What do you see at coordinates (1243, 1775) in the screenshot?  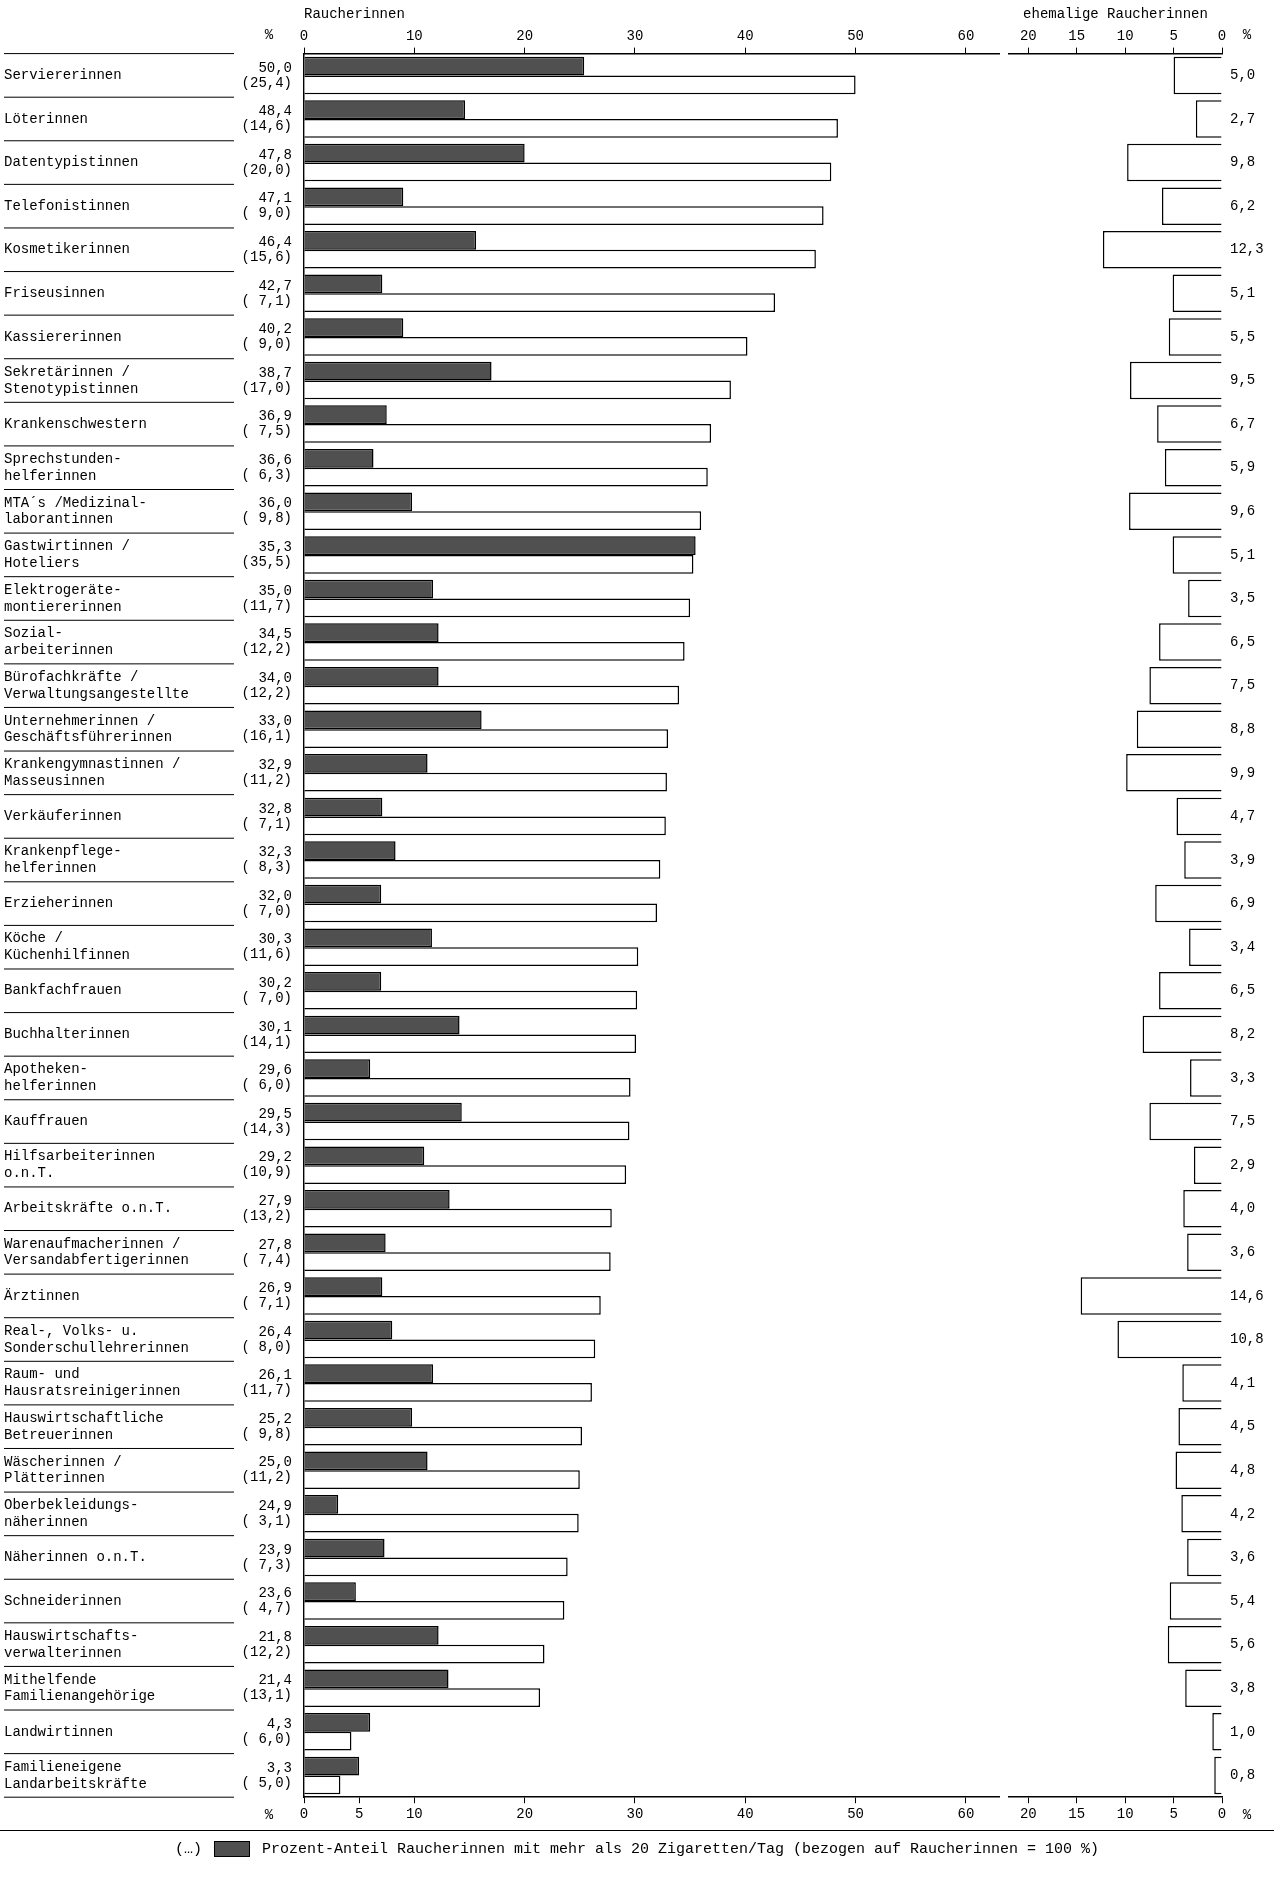 I see `data-label: 0,8` at bounding box center [1243, 1775].